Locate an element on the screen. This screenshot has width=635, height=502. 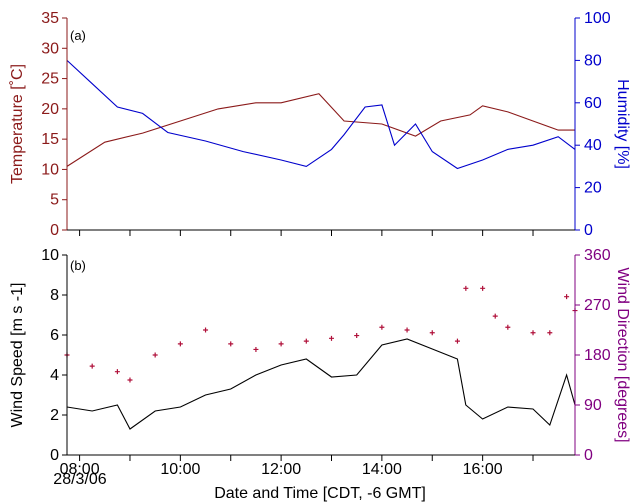
panel-b-right-axis-title: Wind Direction [degrees] is located at coordinates (622, 354).